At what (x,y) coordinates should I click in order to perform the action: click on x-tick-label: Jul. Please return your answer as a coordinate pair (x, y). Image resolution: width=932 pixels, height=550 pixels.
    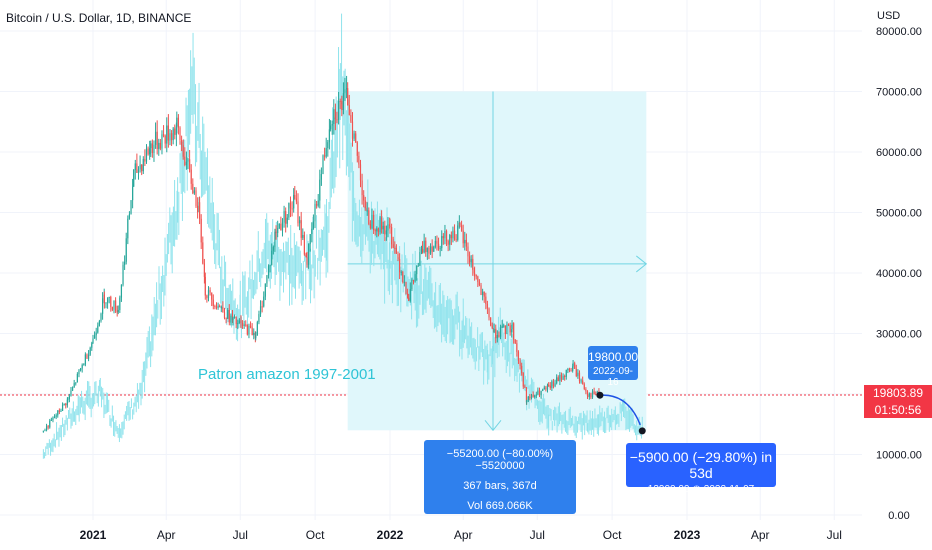
    Looking at the image, I should click on (537, 535).